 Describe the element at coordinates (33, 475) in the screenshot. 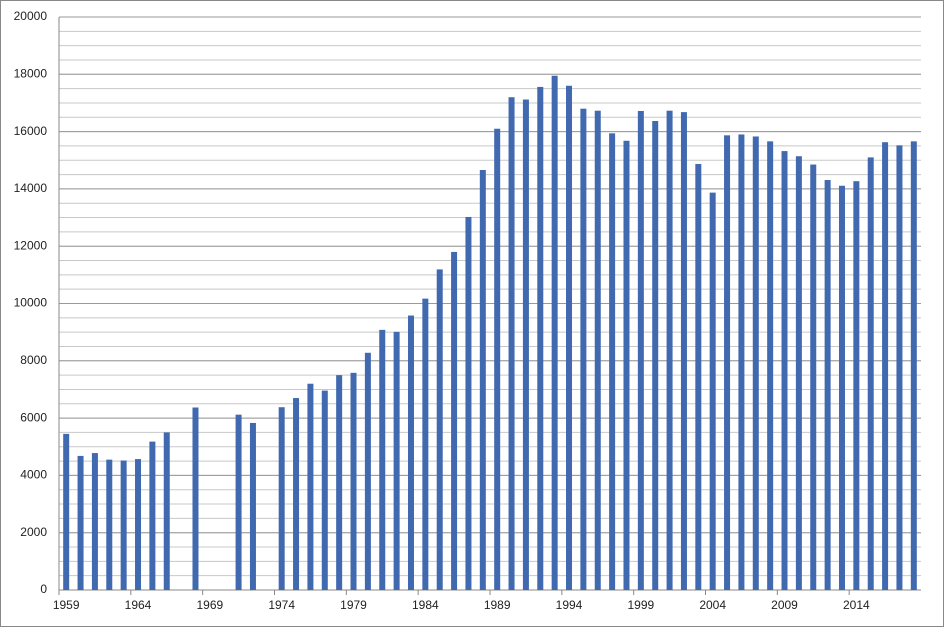

I see `y-tick-label: 4000` at that location.